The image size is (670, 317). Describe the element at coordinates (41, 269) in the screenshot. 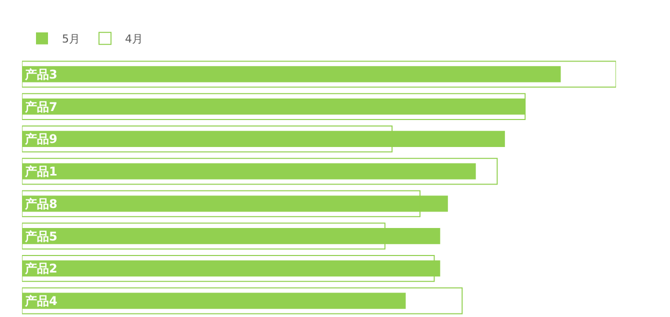

I see `y-tick-label: 产品2` at that location.